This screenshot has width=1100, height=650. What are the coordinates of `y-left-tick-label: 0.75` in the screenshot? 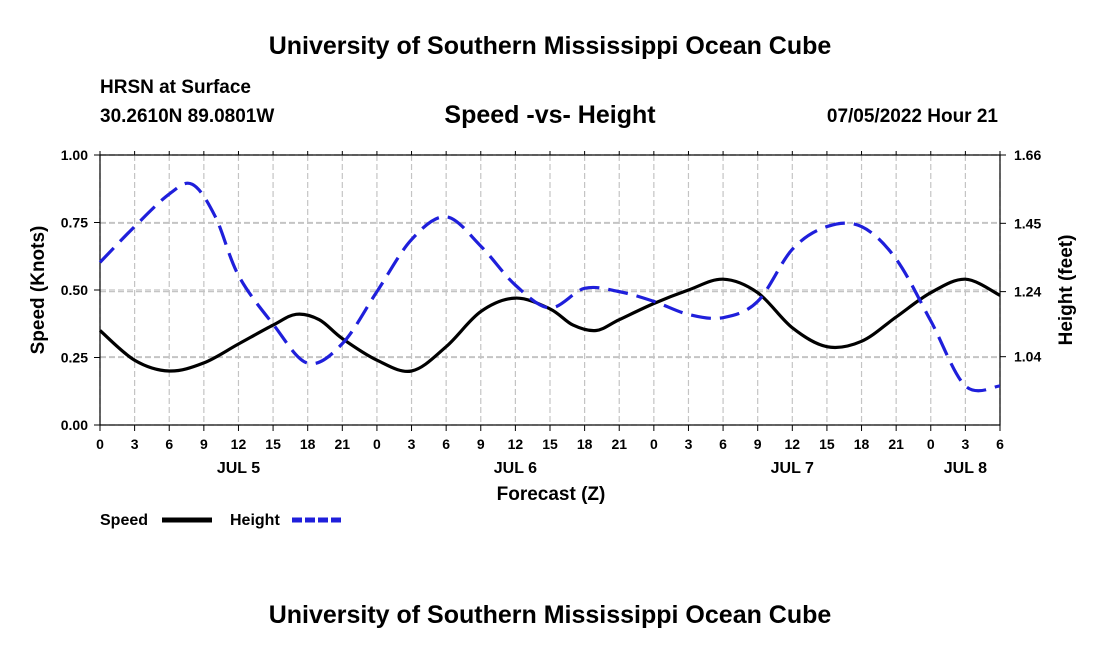 It's located at (74, 223).